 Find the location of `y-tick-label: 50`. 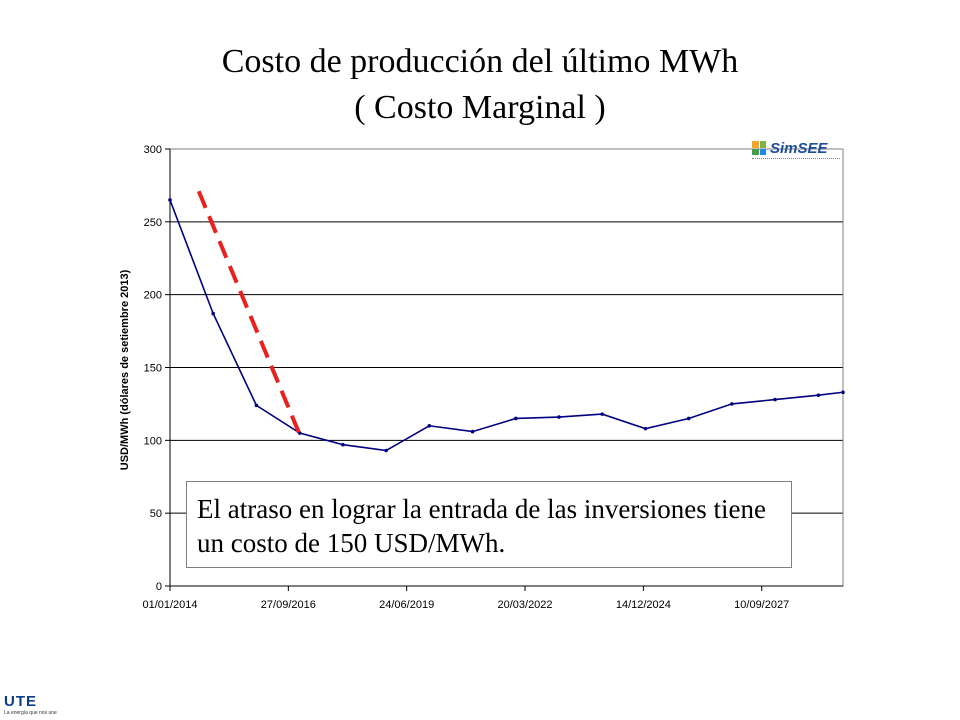

y-tick-label: 50 is located at coordinates (156, 514).